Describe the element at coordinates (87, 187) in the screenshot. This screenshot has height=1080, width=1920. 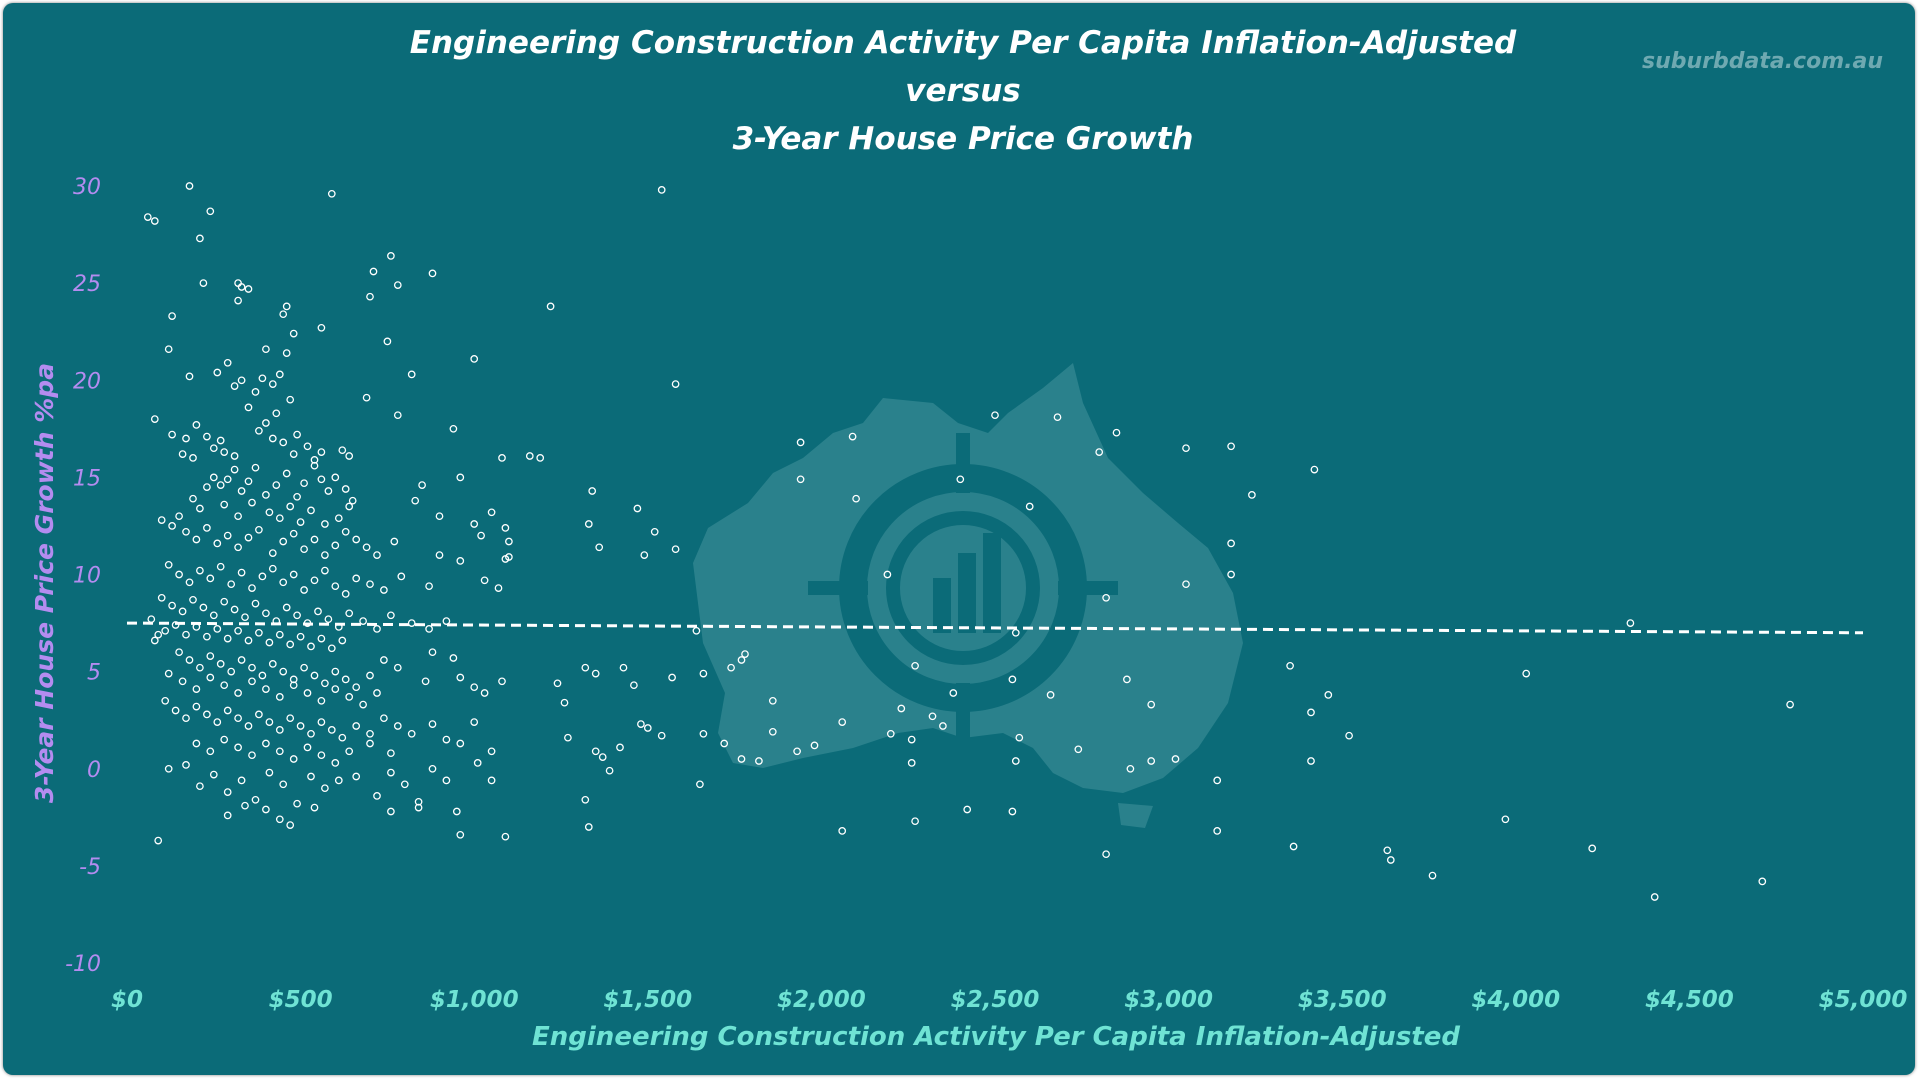
I see `y-tick-label: 30` at that location.